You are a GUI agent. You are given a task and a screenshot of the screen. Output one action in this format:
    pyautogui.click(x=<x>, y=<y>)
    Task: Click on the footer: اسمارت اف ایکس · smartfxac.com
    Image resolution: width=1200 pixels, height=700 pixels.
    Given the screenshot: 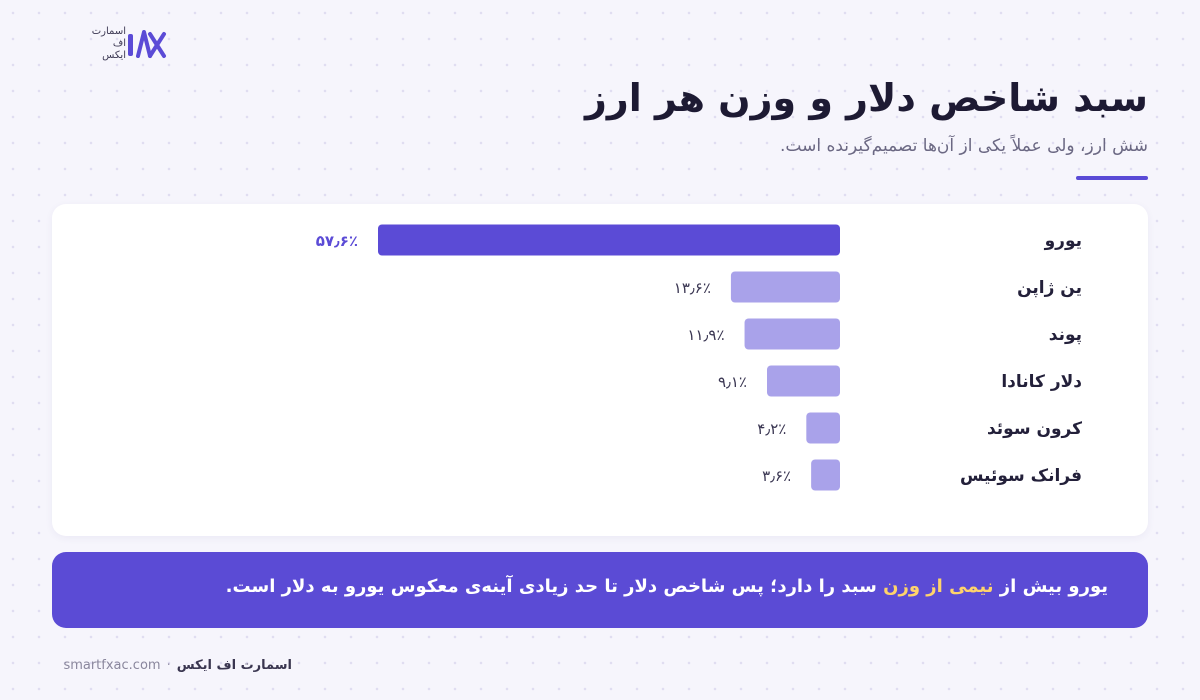 What is the action you would take?
    pyautogui.click(x=177, y=665)
    